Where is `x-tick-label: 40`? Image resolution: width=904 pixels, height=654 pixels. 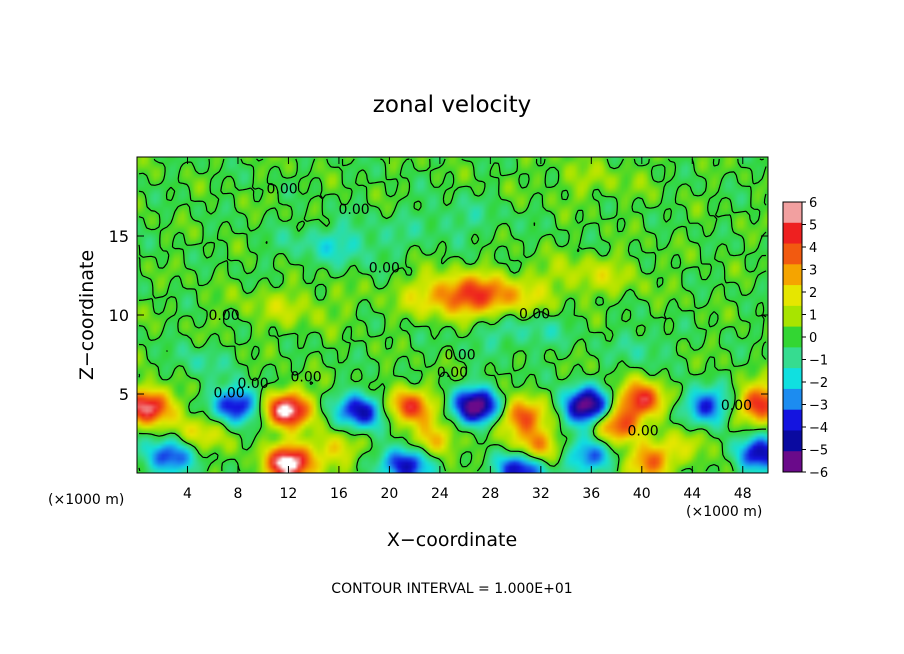 x-tick-label: 40 is located at coordinates (642, 494).